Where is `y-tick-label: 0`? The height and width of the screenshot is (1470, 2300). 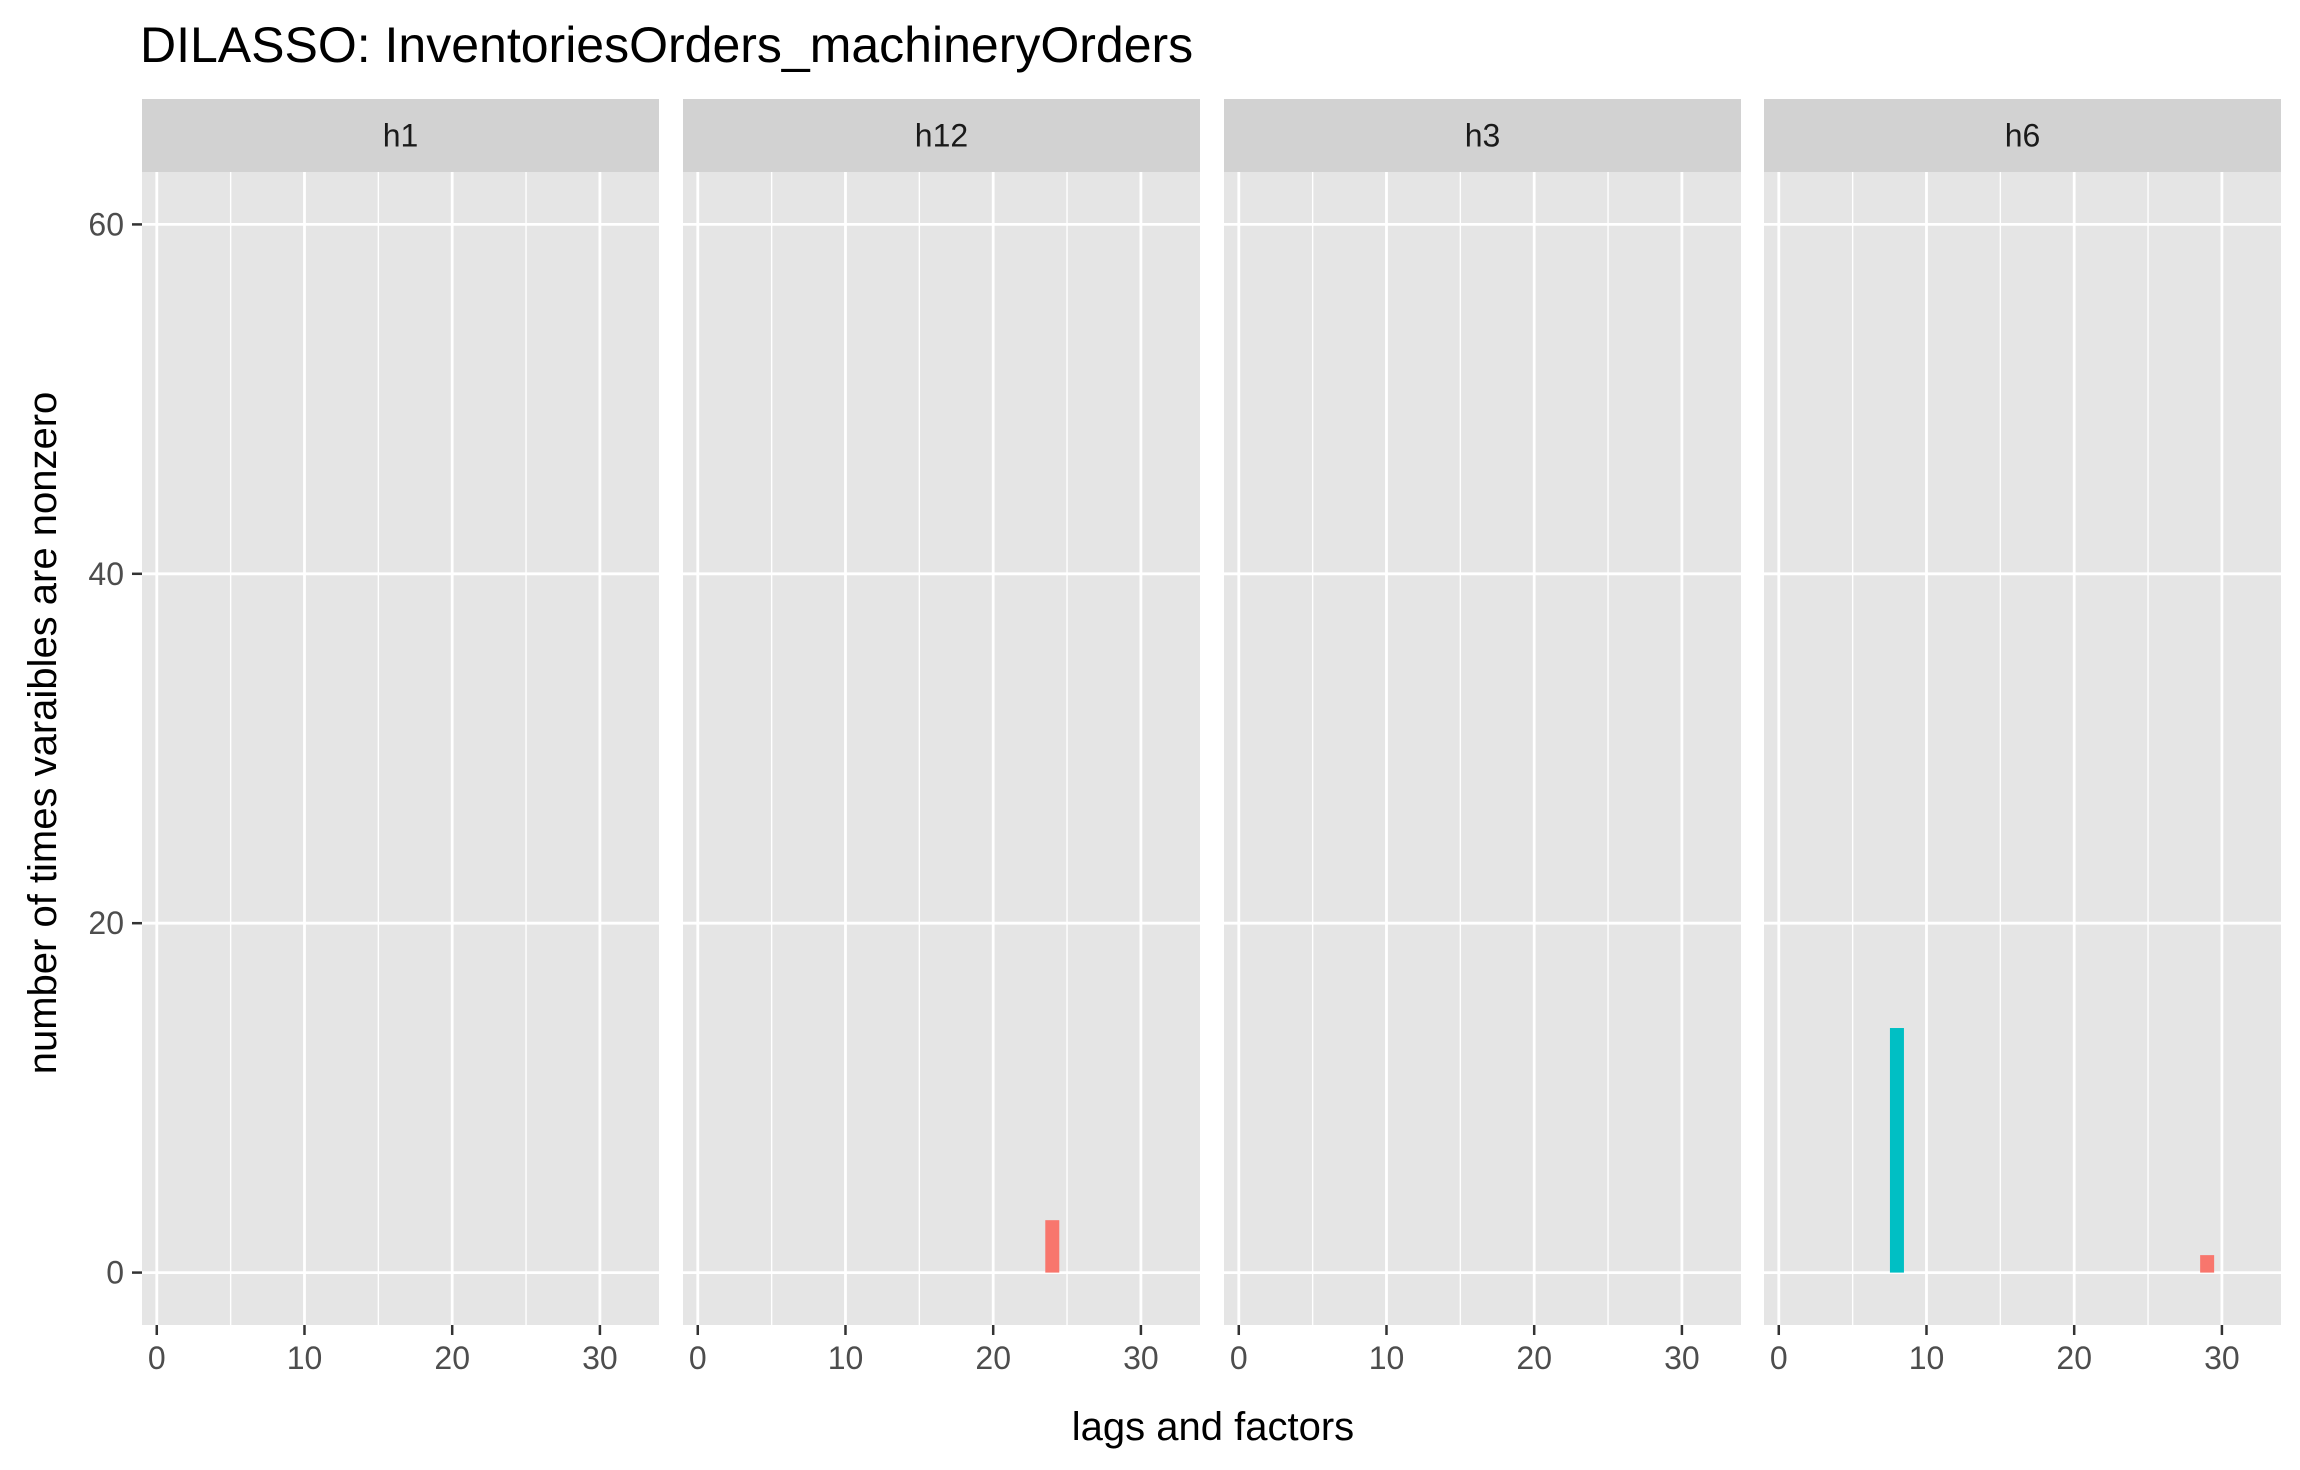 y-tick-label: 0 is located at coordinates (115, 1273).